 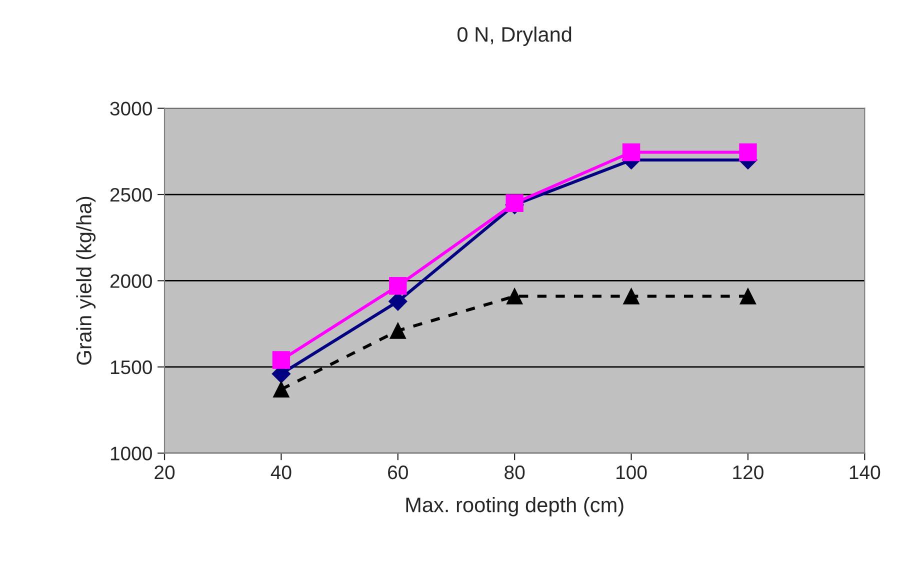 What do you see at coordinates (631, 472) in the screenshot?
I see `x-tick-label: 100` at bounding box center [631, 472].